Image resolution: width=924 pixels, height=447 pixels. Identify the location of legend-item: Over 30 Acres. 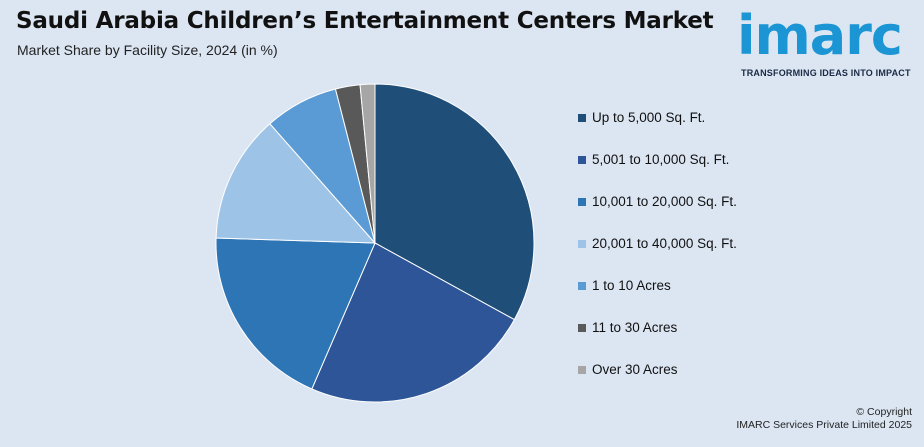
(657, 383).